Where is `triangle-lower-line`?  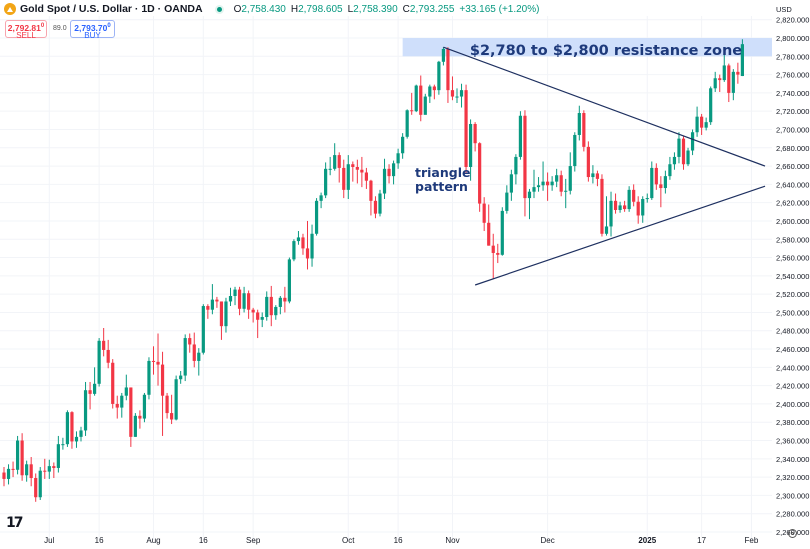 triangle-lower-line is located at coordinates (620, 235).